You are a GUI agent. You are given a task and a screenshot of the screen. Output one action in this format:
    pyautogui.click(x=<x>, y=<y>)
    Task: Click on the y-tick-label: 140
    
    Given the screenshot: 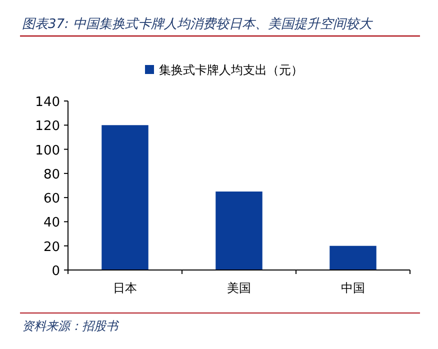 What is the action you would take?
    pyautogui.click(x=47, y=102)
    